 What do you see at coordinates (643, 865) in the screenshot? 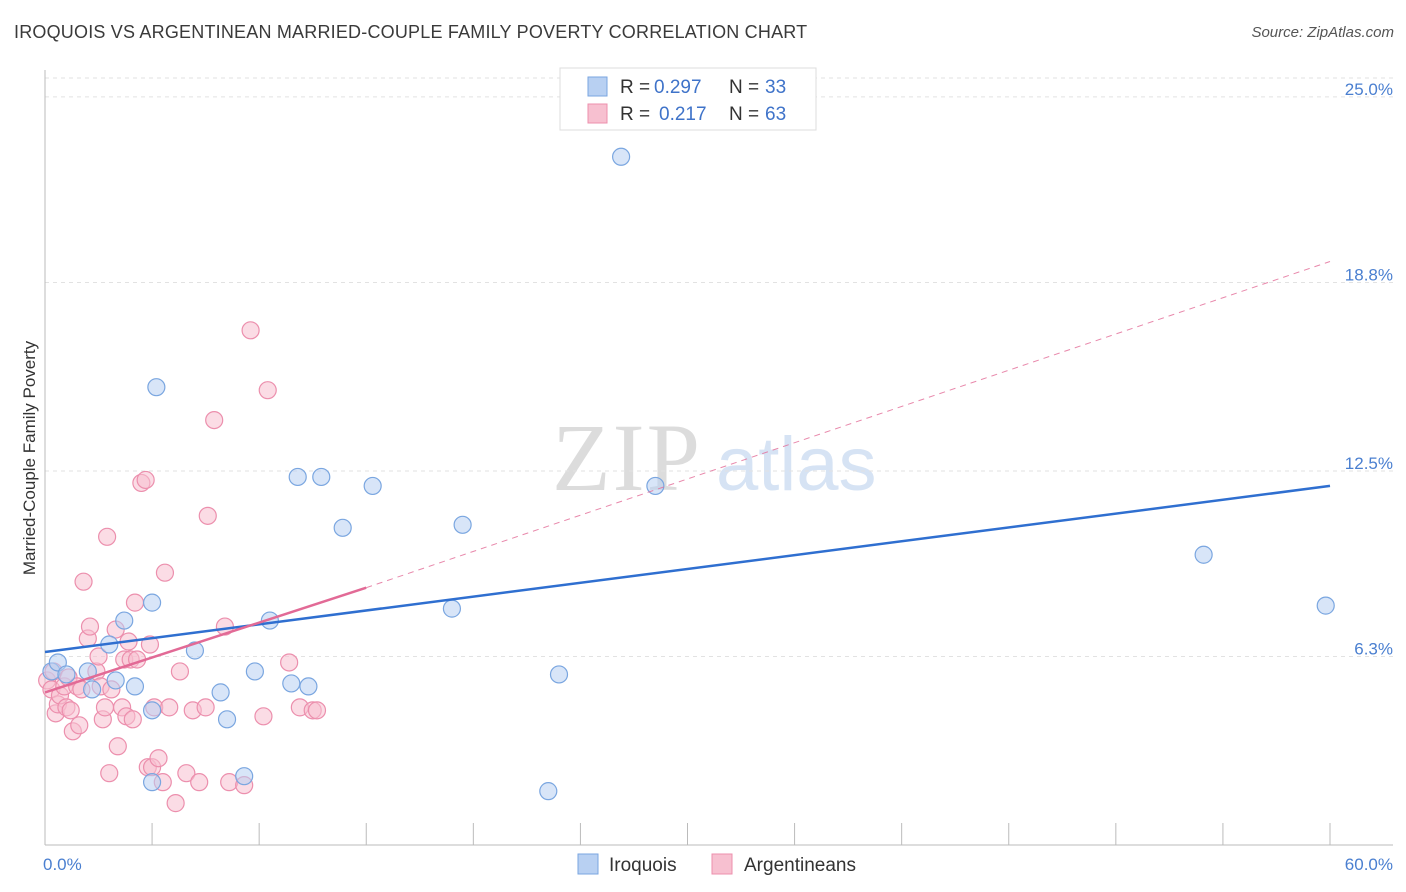
I see `bottom-legend-label-iroquois: Iroquois` at bounding box center [643, 865].